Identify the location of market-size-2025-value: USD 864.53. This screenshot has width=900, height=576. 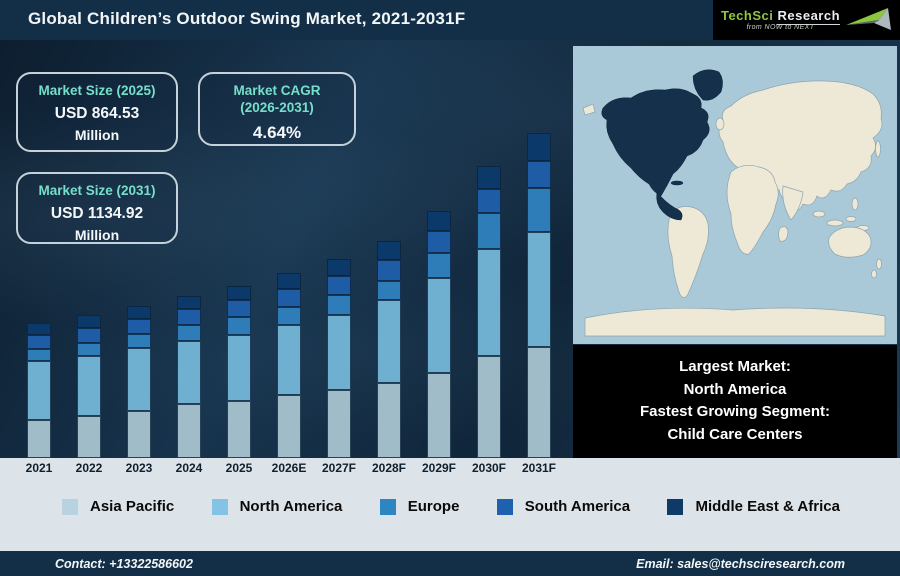
(97, 113).